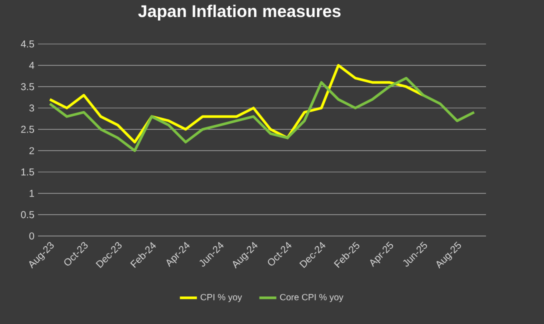 The width and height of the screenshot is (544, 324). I want to click on y-tick-label: 0, so click(31, 236).